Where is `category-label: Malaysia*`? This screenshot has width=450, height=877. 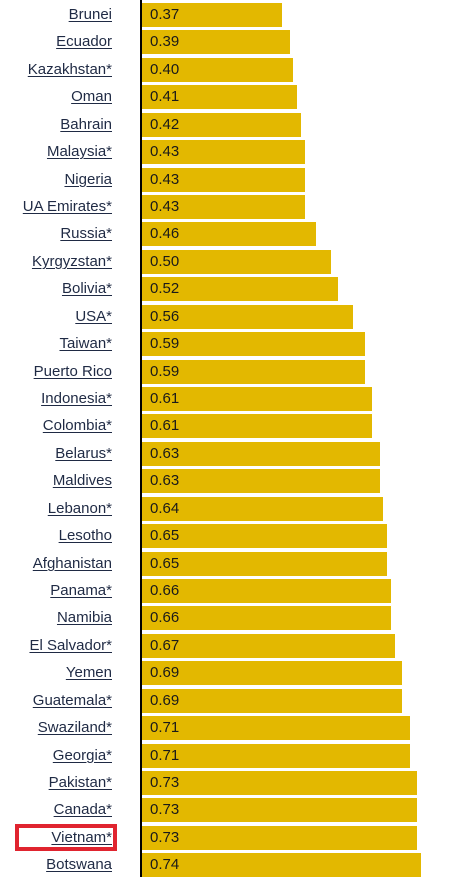
category-label: Malaysia* is located at coordinates (79, 152).